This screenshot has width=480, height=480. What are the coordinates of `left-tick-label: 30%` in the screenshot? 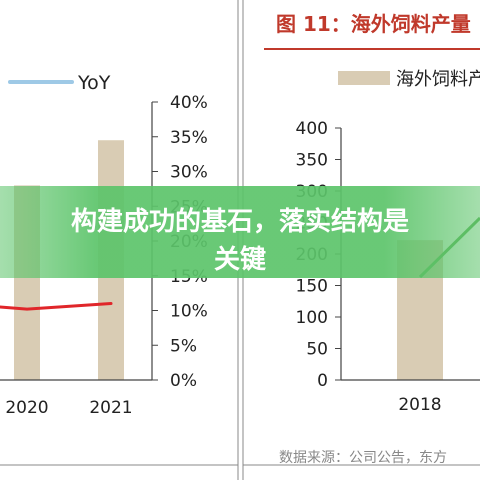 It's located at (189, 173).